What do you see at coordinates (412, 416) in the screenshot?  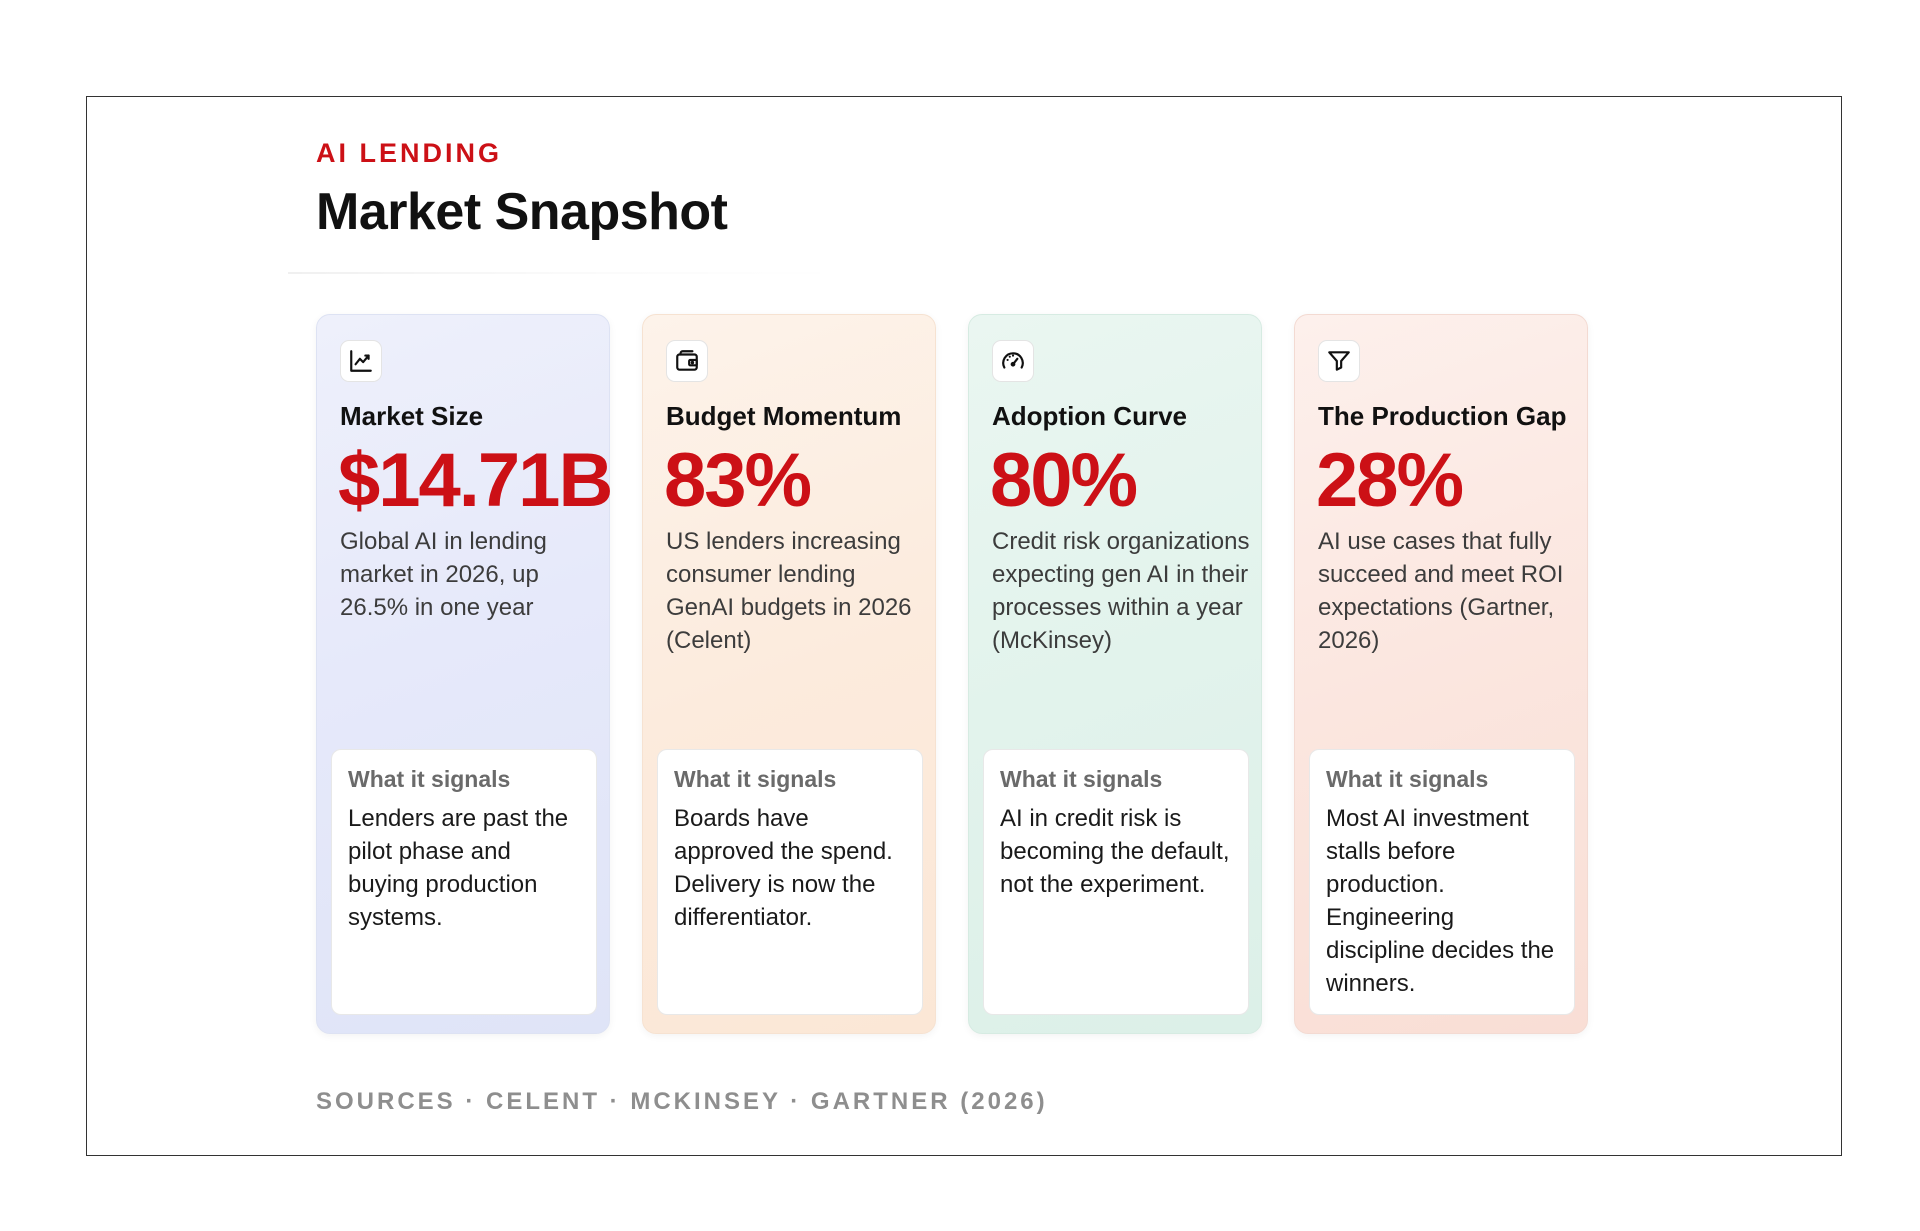 I see `card-title: Market Size` at bounding box center [412, 416].